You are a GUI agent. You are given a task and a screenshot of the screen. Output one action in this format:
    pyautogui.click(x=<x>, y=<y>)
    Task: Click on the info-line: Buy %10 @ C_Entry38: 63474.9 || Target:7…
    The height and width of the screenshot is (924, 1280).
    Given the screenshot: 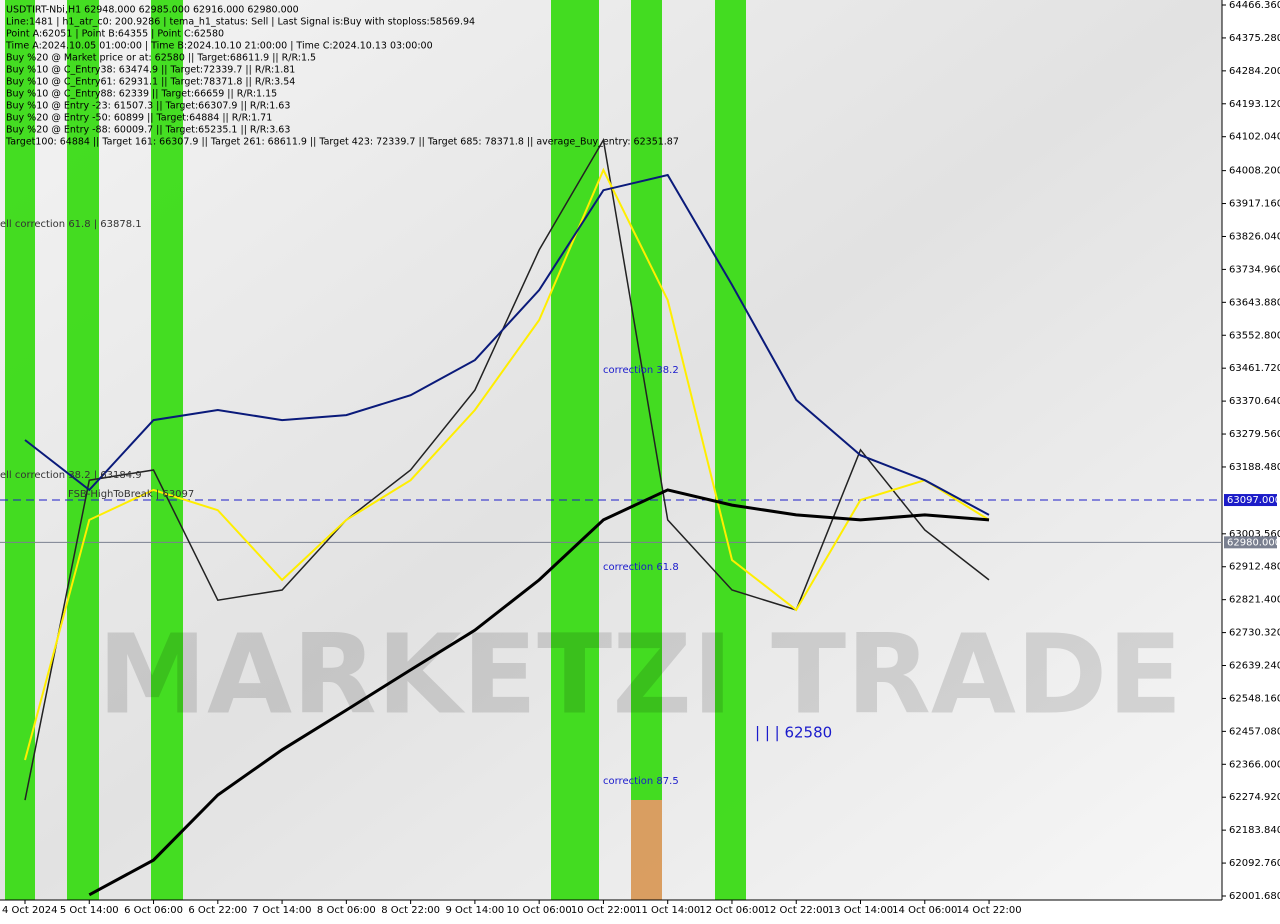 What is the action you would take?
    pyautogui.click(x=150, y=70)
    